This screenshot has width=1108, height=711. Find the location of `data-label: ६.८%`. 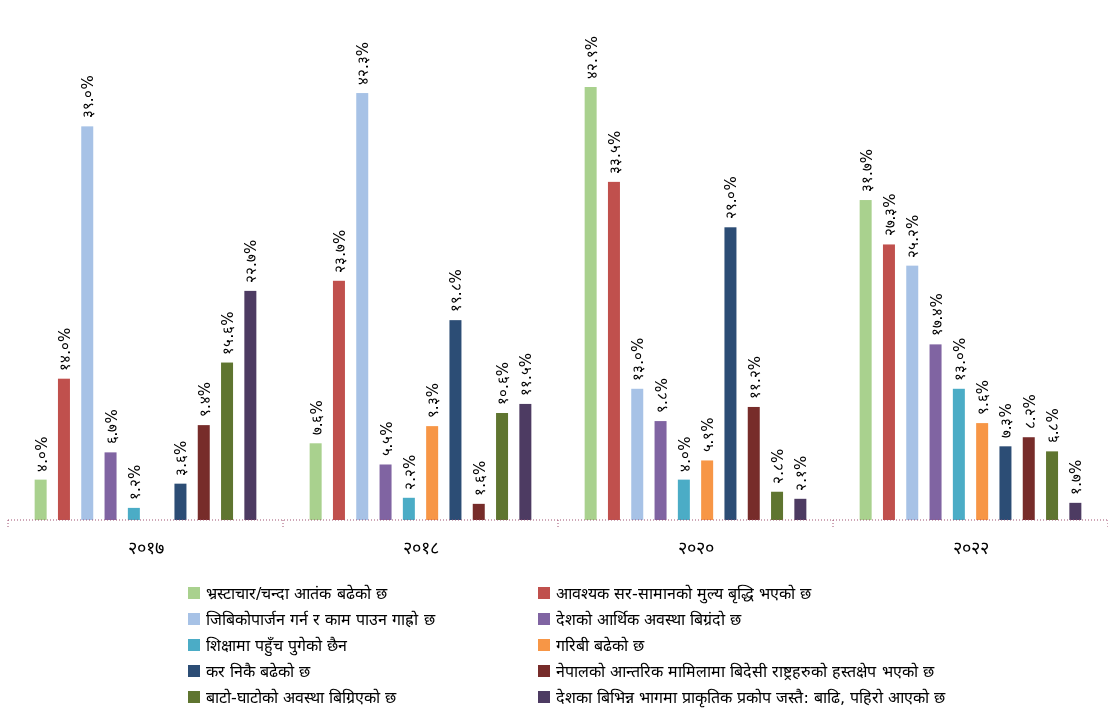

data-label: ६.८% is located at coordinates (1053, 426).